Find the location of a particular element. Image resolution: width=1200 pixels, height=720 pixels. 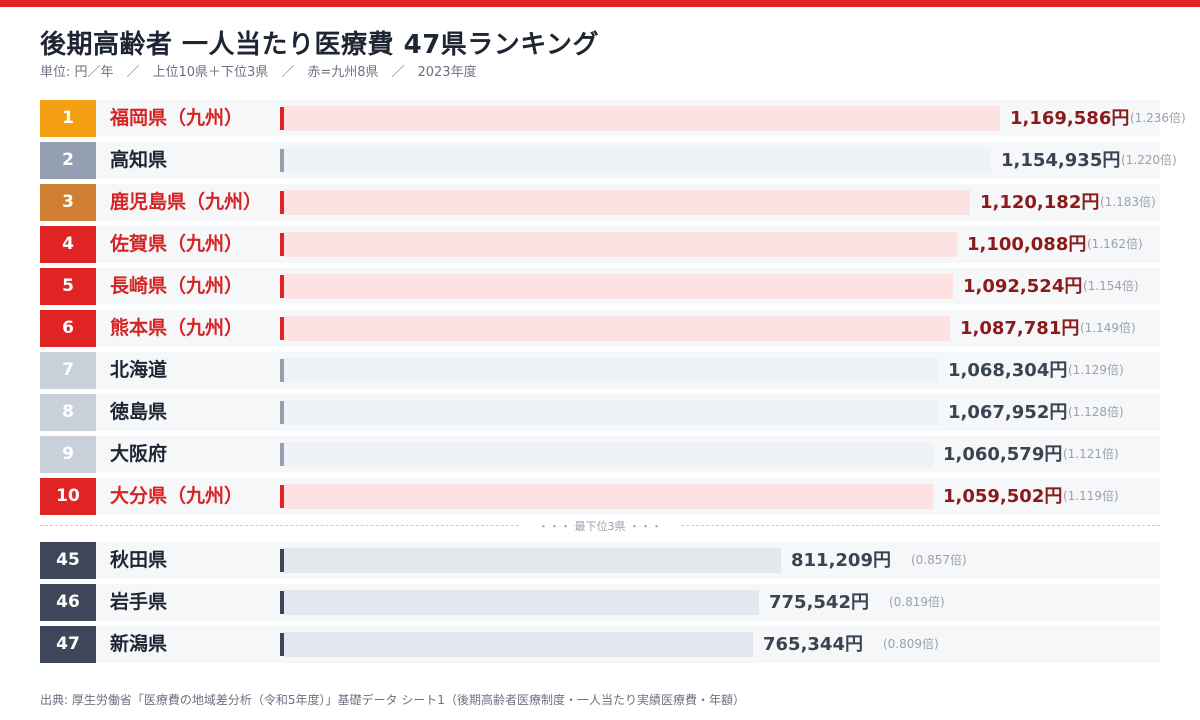

prefecture-label: 岩手県 is located at coordinates (139, 602).